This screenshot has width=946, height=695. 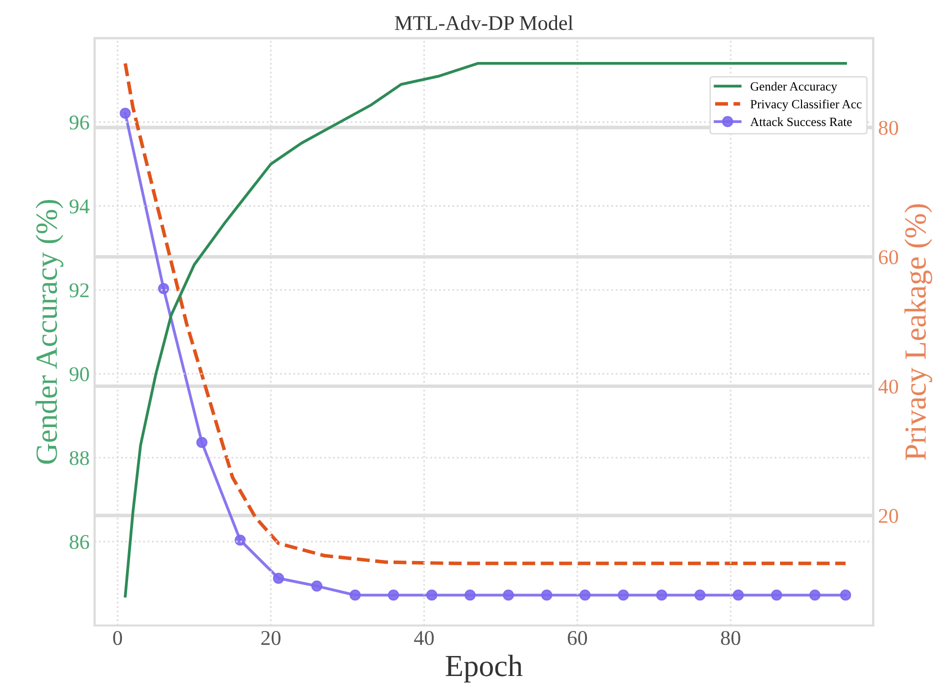 I want to click on y-tick-label: 94, so click(x=80, y=206).